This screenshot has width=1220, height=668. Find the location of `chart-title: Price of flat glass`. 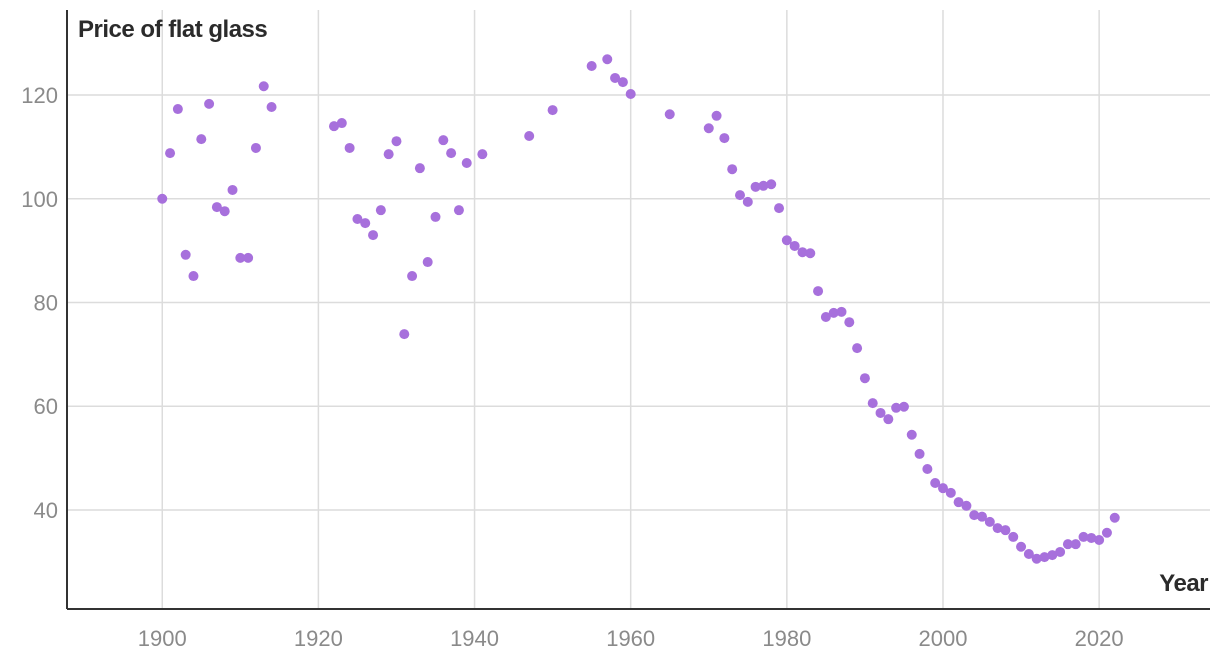

chart-title: Price of flat glass is located at coordinates (172, 29).